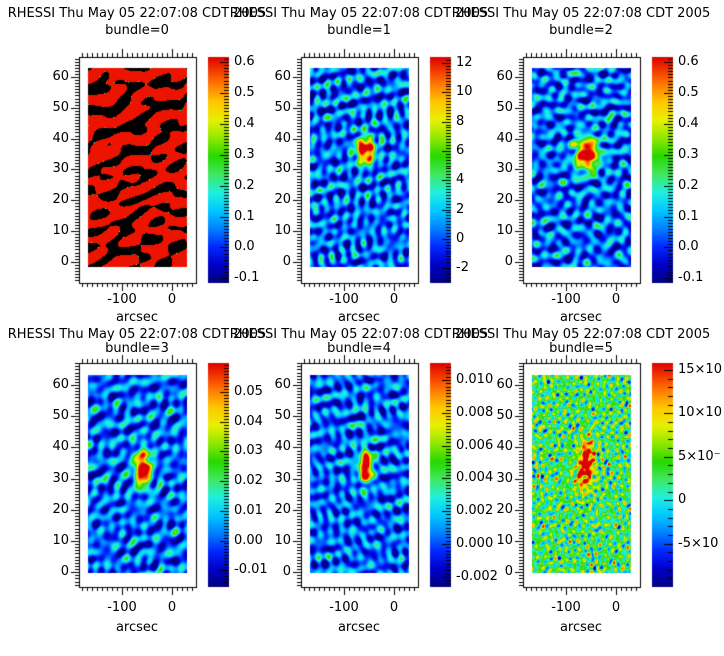  What do you see at coordinates (251, 569) in the screenshot?
I see `colorbar-tick-label: -0.01` at bounding box center [251, 569].